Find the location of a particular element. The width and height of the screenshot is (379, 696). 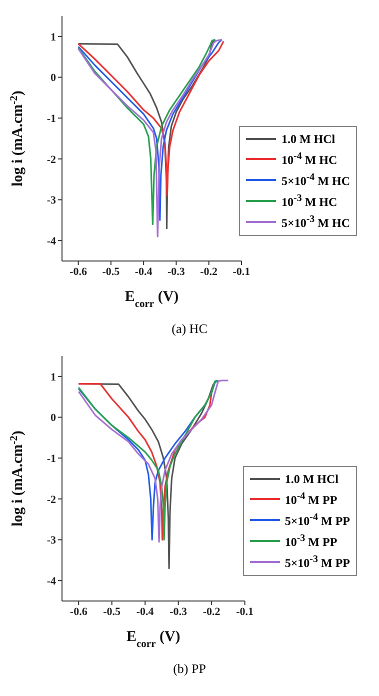

legend-label: 5×10$^{-4}$ M HC is located at coordinates (315, 180).